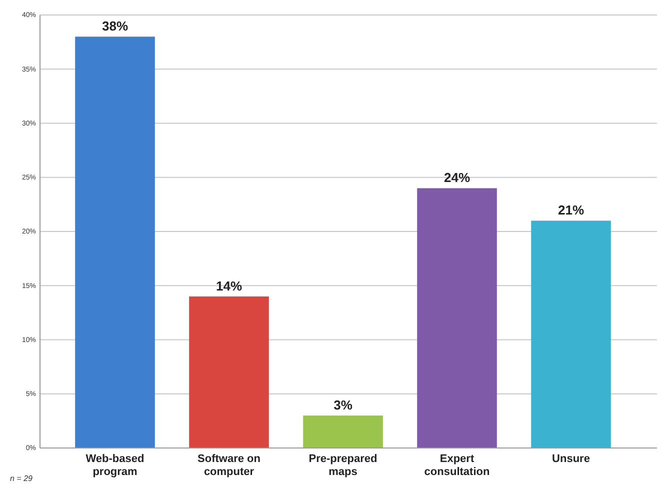  Describe the element at coordinates (343, 465) in the screenshot. I see `x-tick-label: Pre-prepared maps` at that location.